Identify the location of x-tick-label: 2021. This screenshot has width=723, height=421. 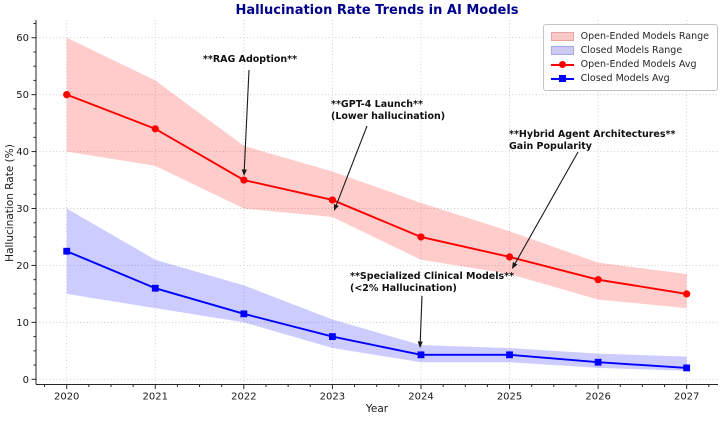
(155, 397).